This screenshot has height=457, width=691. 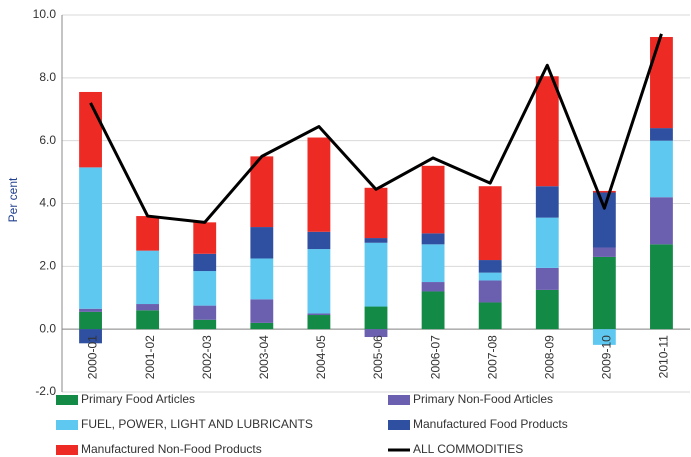 What do you see at coordinates (47, 266) in the screenshot?
I see `y-tick-label: 2.0` at bounding box center [47, 266].